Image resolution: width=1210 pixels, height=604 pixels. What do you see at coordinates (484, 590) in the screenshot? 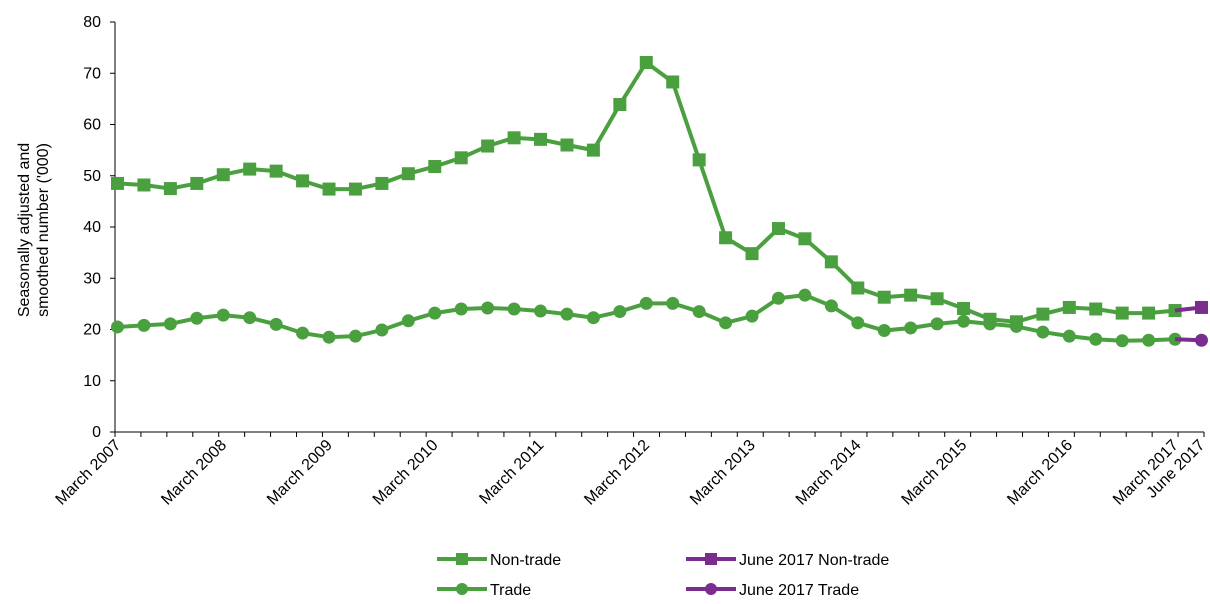
I see `legend-item: Trade` at bounding box center [484, 590].